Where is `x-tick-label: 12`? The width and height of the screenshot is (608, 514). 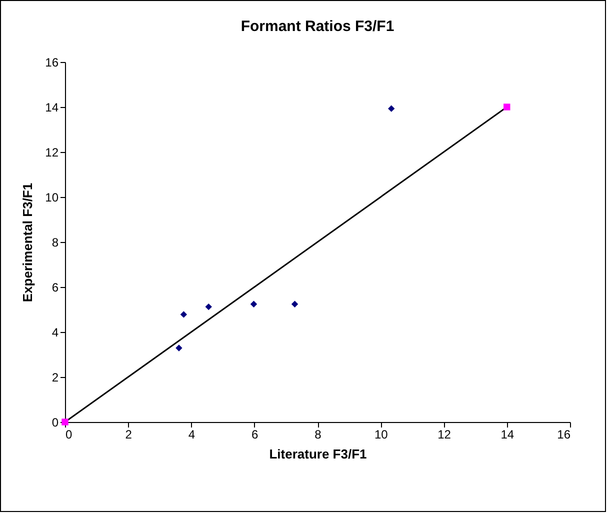
x-tick-label: 12 is located at coordinates (445, 435).